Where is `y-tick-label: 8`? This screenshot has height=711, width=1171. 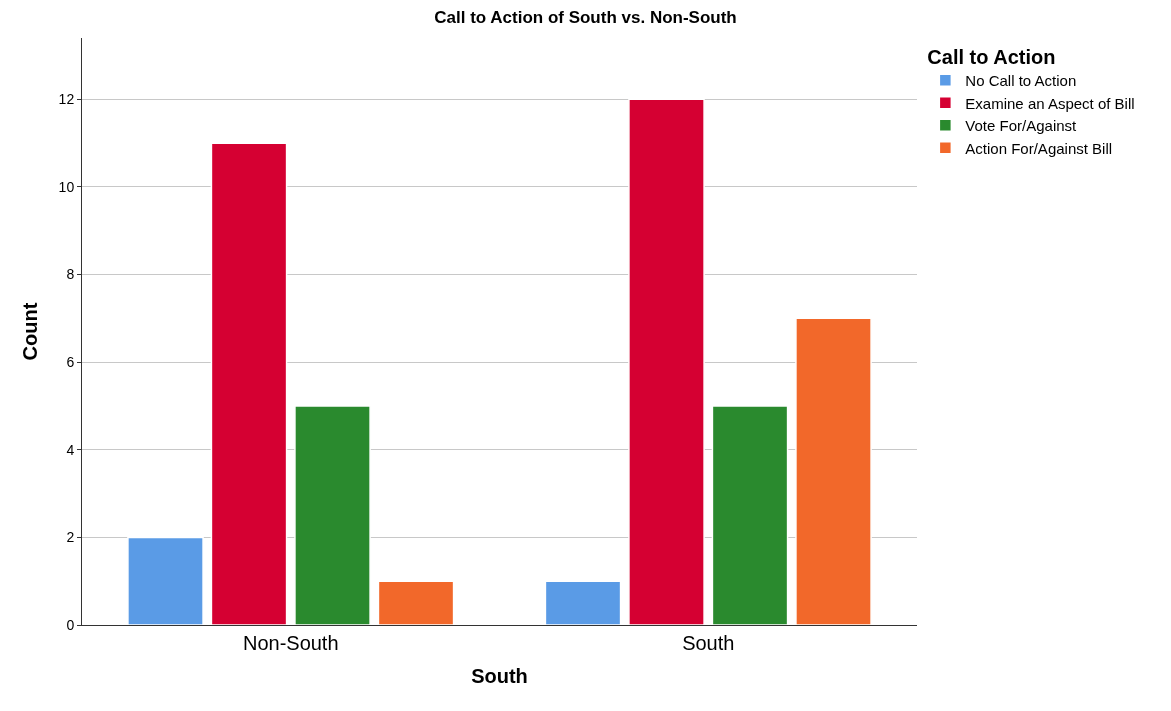
y-tick-label: 8 is located at coordinates (70, 274).